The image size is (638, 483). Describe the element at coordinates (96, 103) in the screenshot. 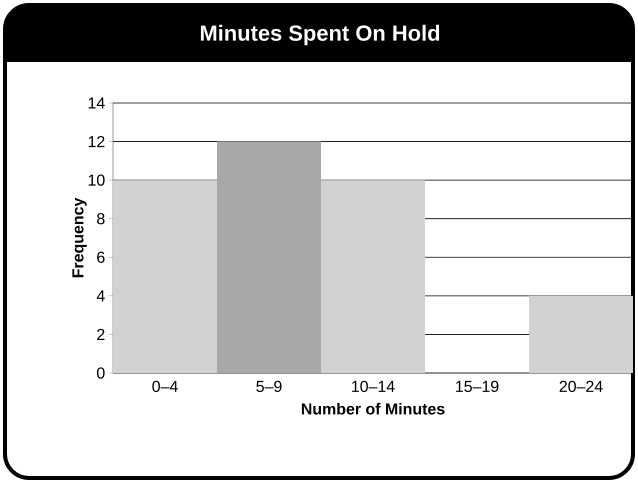

I see `y-tick-label: 14` at that location.